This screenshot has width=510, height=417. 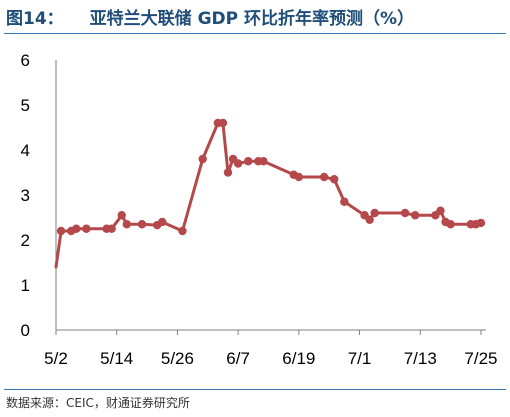 What do you see at coordinates (25, 150) in the screenshot?
I see `y-tick-label: 4` at bounding box center [25, 150].